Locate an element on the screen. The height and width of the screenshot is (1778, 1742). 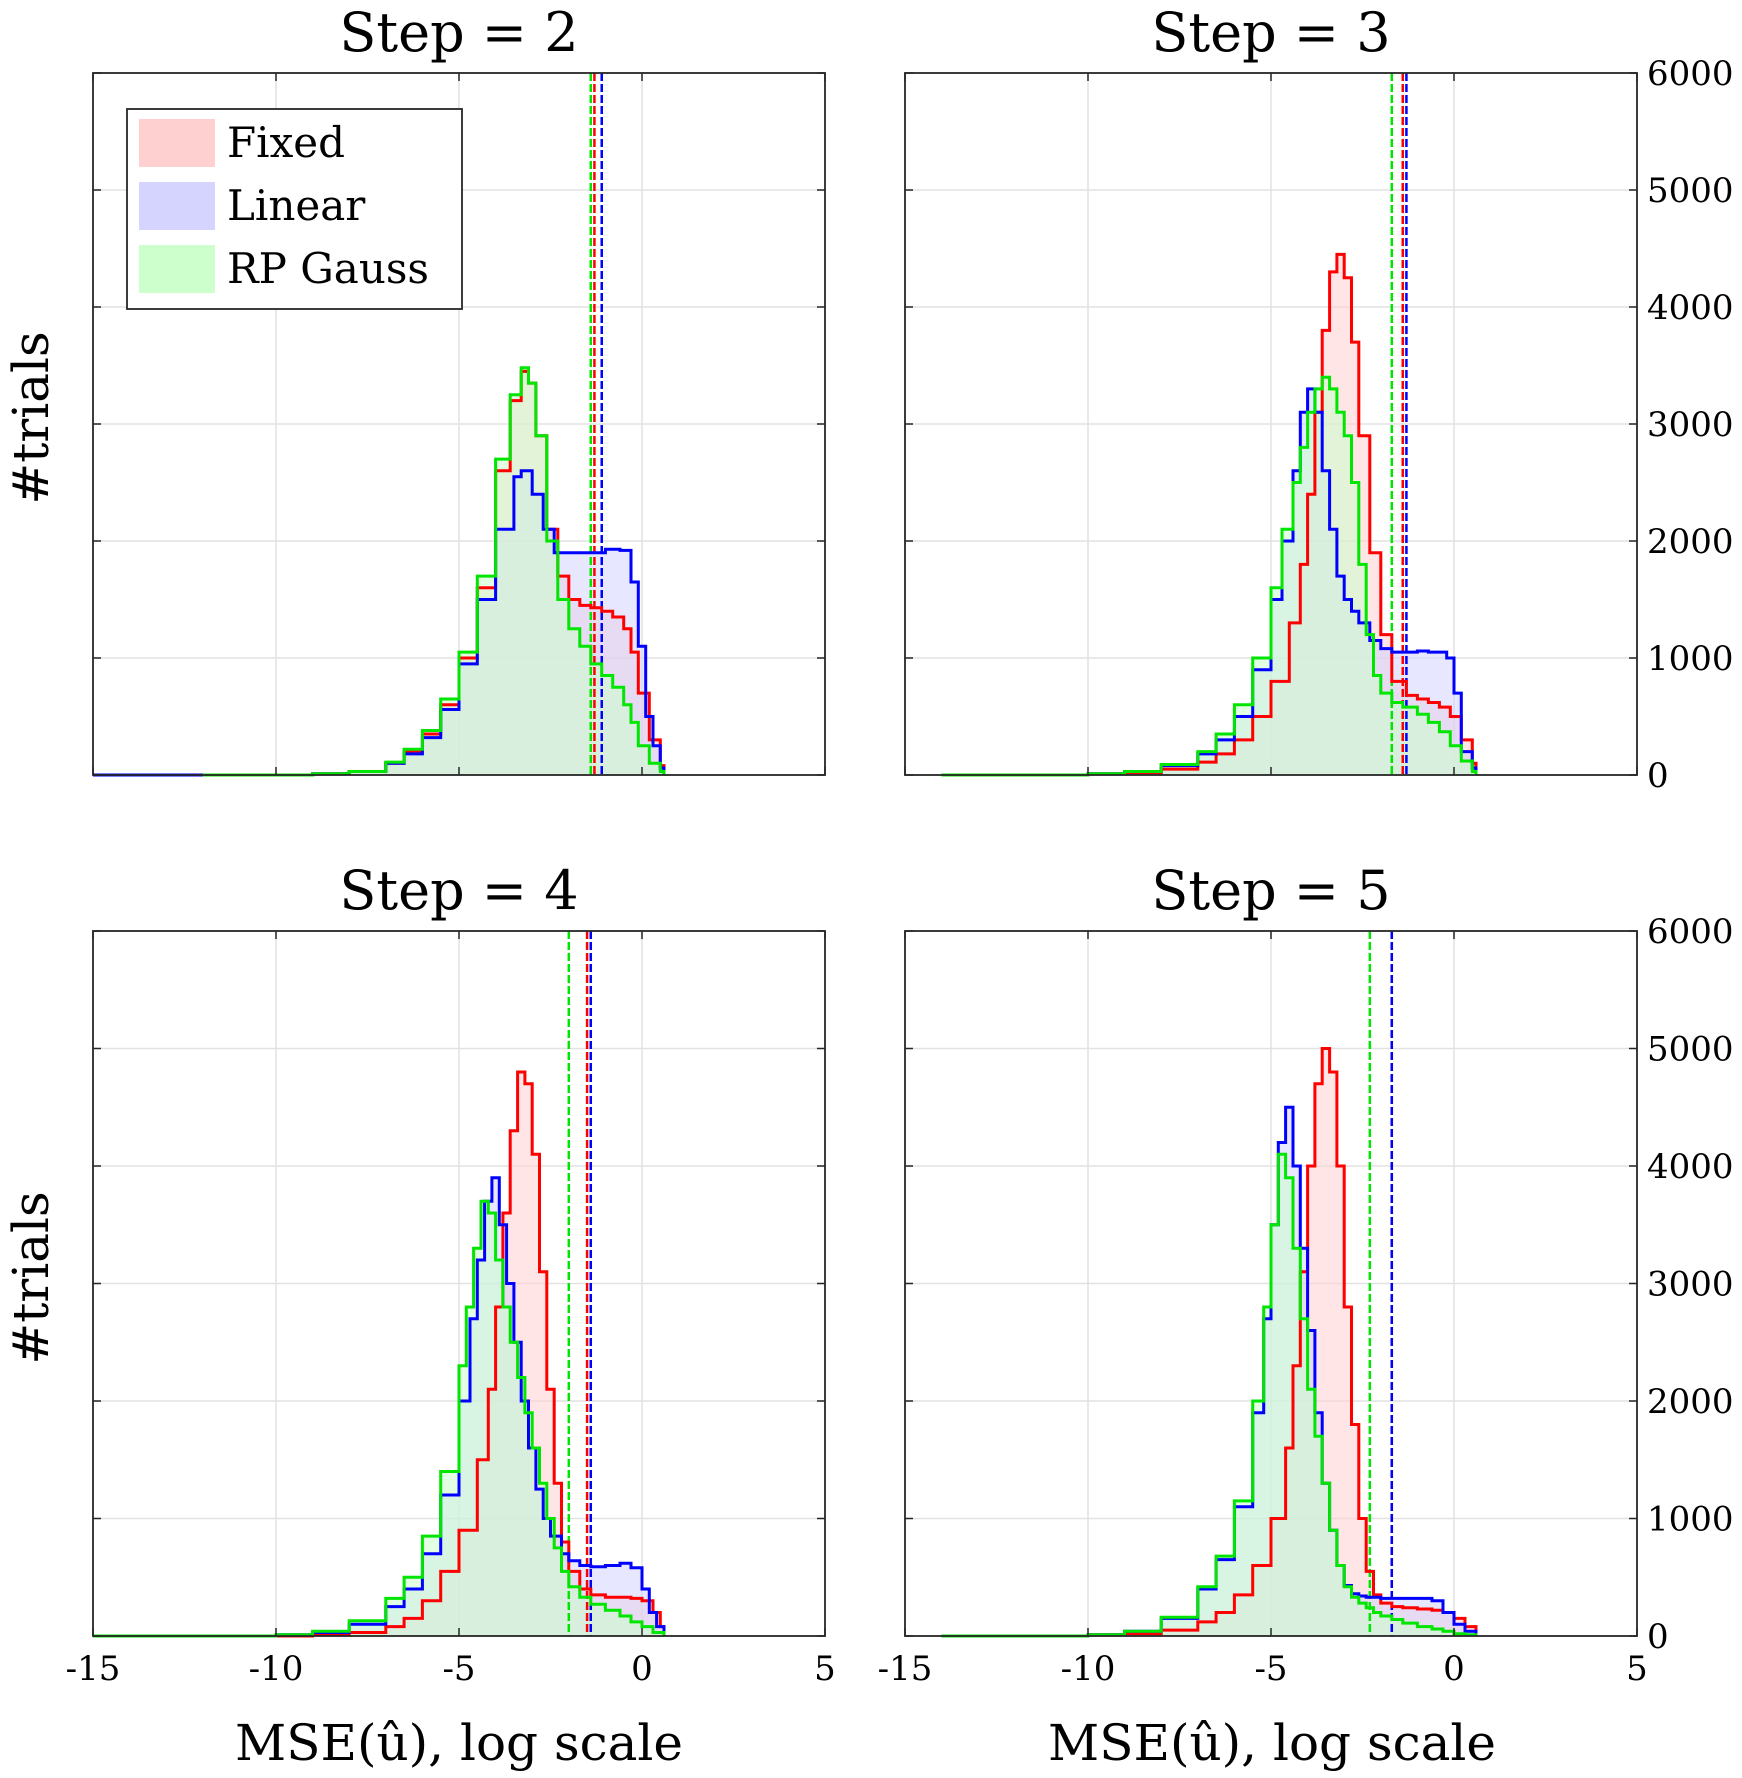
legend: Fixed Linear RP Gauss is located at coordinates (294, 209).